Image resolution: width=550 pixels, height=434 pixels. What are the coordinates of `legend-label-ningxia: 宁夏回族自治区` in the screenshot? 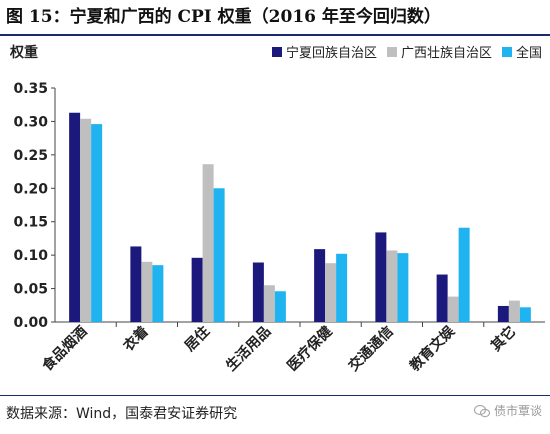 It's located at (331, 53).